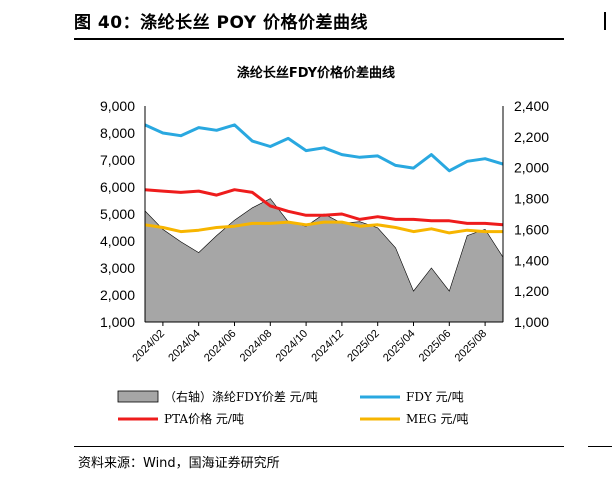 The height and width of the screenshot is (483, 612). I want to click on figure-title: 图 40：涤纶长丝 POY 价格价差曲线, so click(221, 23).